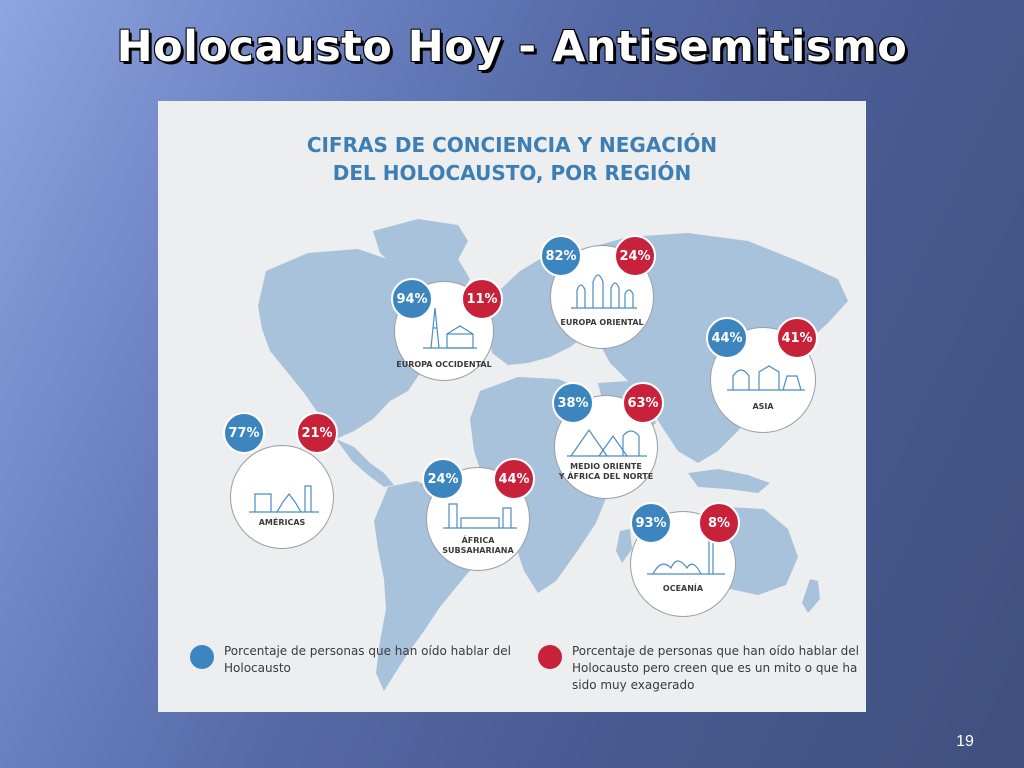 Image resolution: width=1024 pixels, height=768 pixels. What do you see at coordinates (561, 256) in the screenshot?
I see `awareness-badge: 82%` at bounding box center [561, 256].